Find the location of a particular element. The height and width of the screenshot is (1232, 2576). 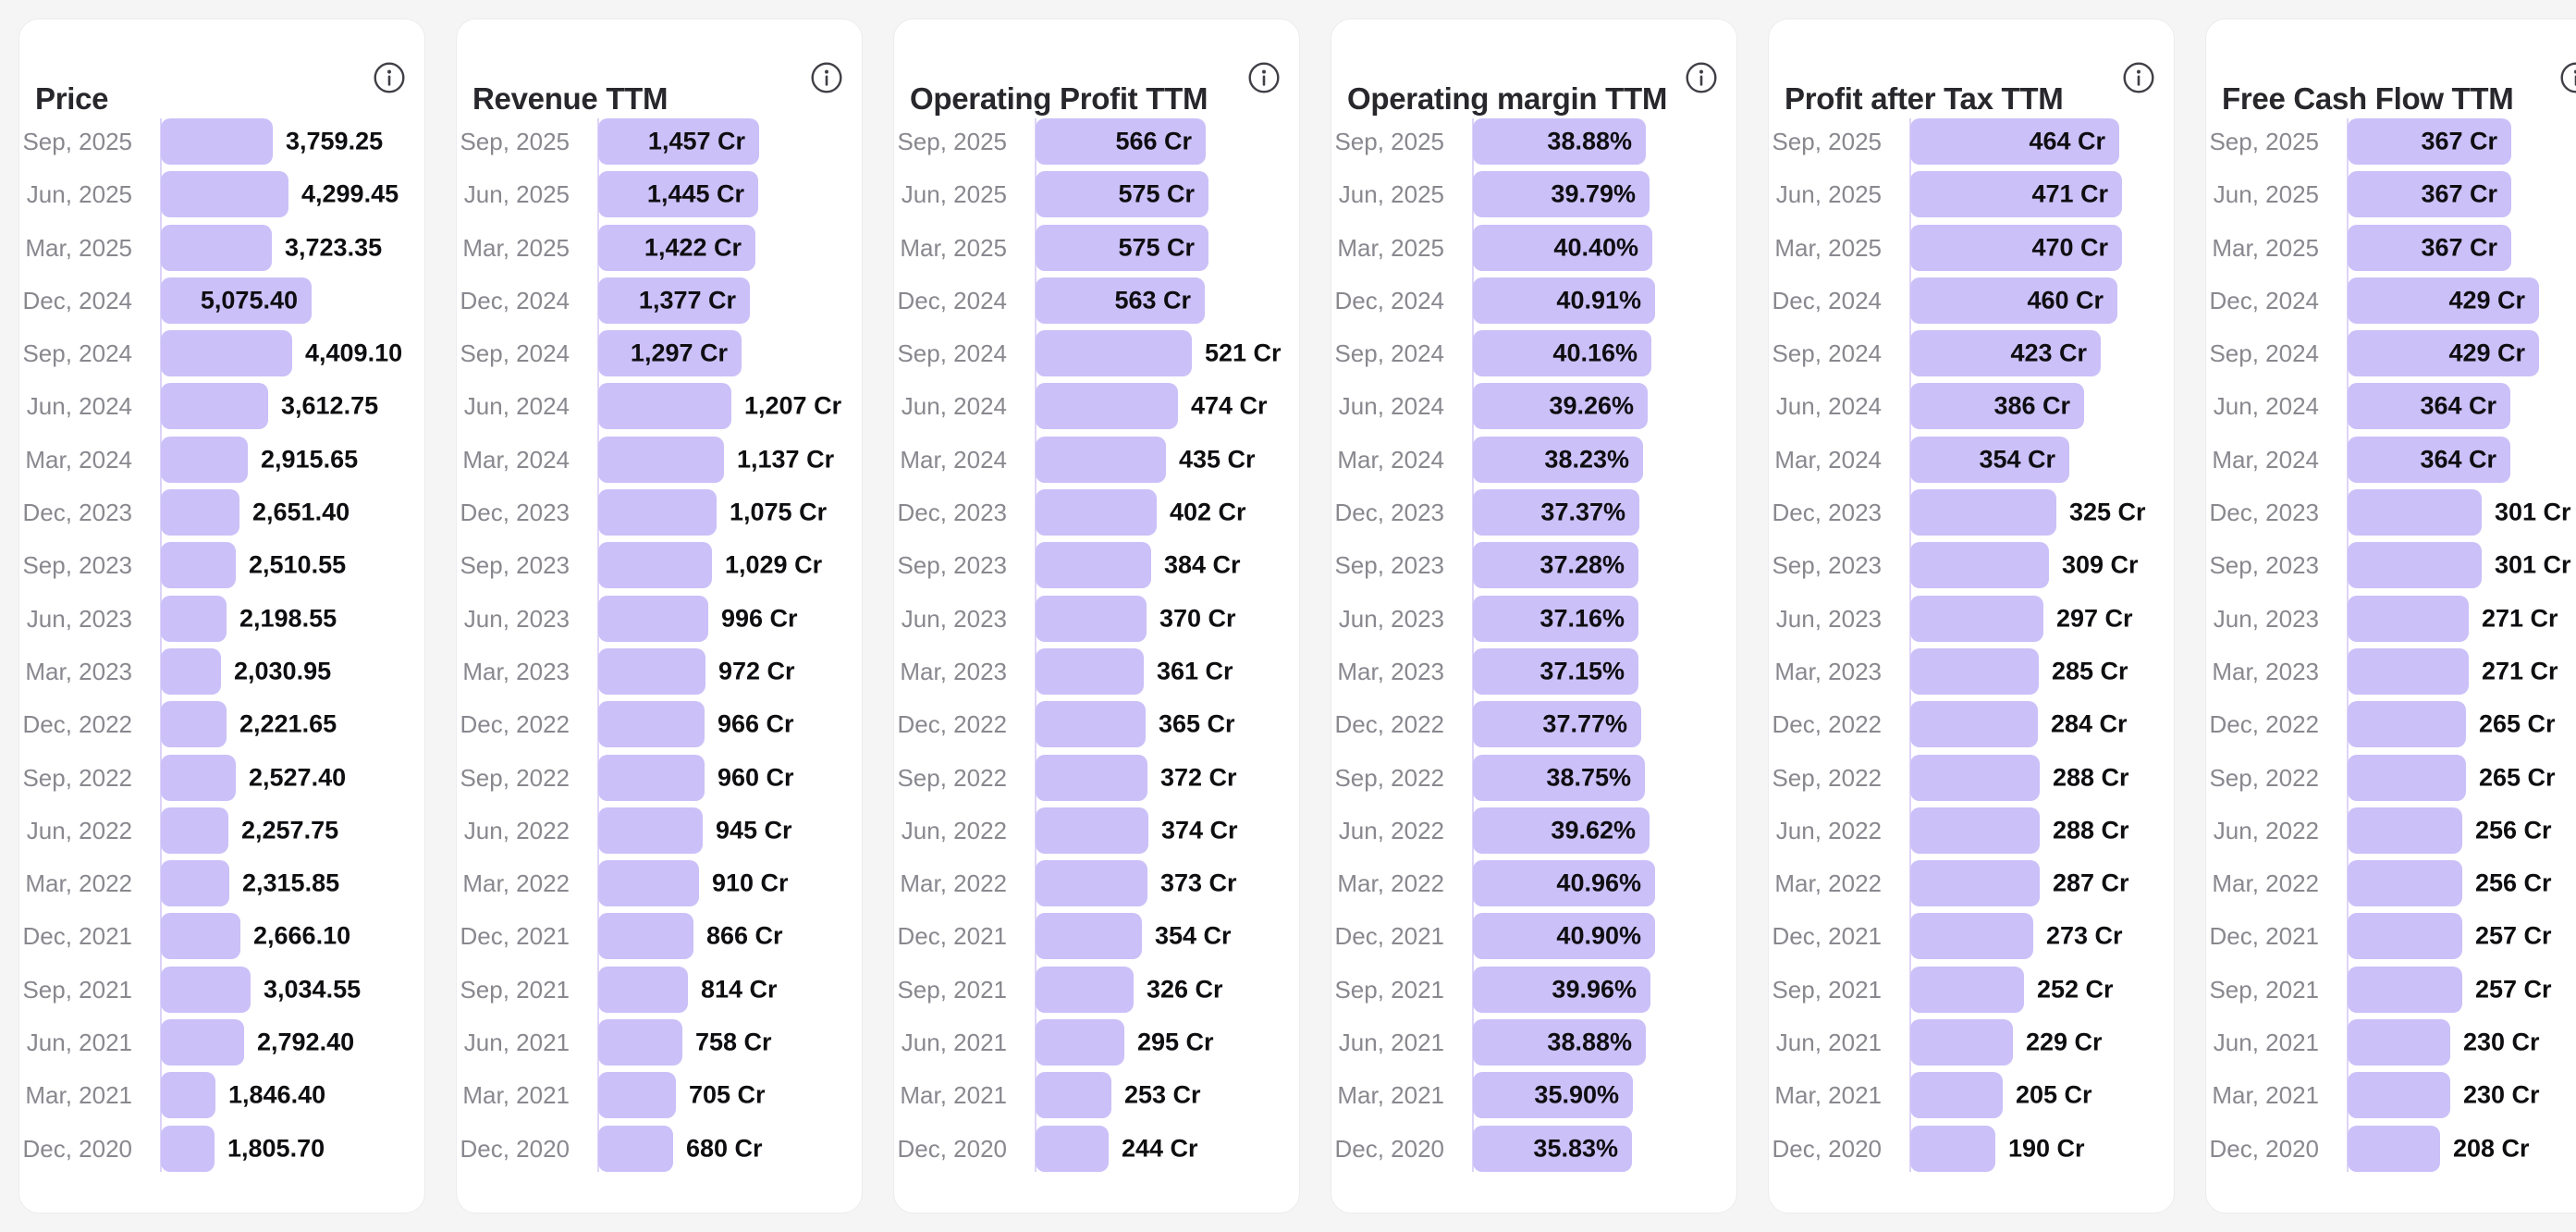

bar: 2,221.65 is located at coordinates (249, 725).